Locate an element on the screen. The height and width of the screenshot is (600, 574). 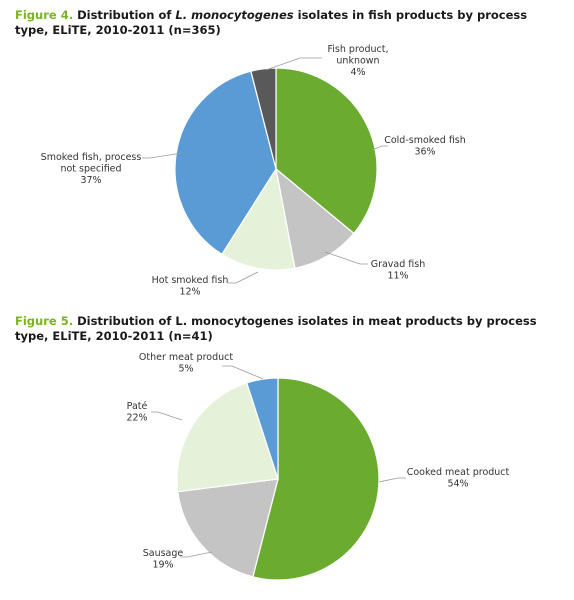
chart4-leader-cold-smoked-fish is located at coordinates (379, 148).